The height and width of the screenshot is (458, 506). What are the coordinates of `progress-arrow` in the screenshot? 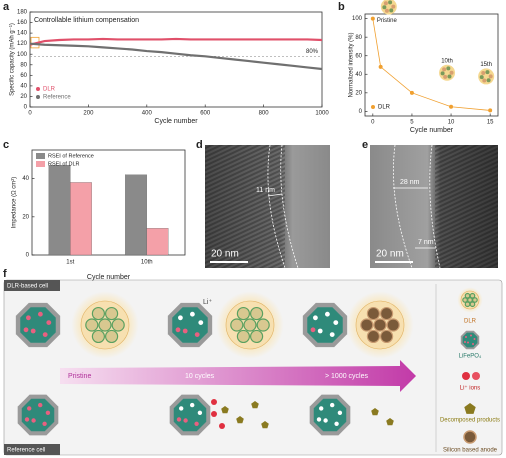 It's located at (238, 376).